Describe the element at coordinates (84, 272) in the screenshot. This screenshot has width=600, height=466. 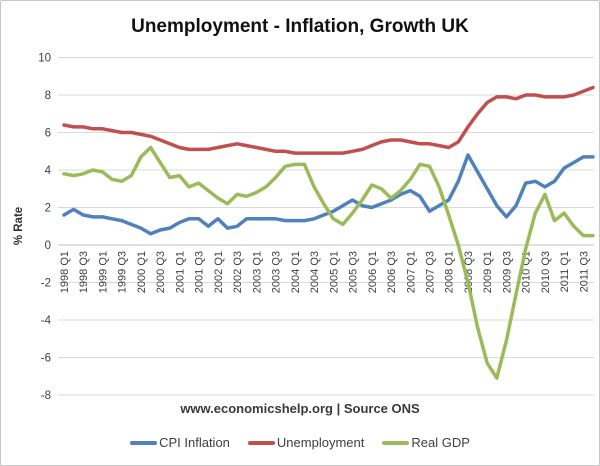
I see `x-tick-label: 1998 Q3` at that location.